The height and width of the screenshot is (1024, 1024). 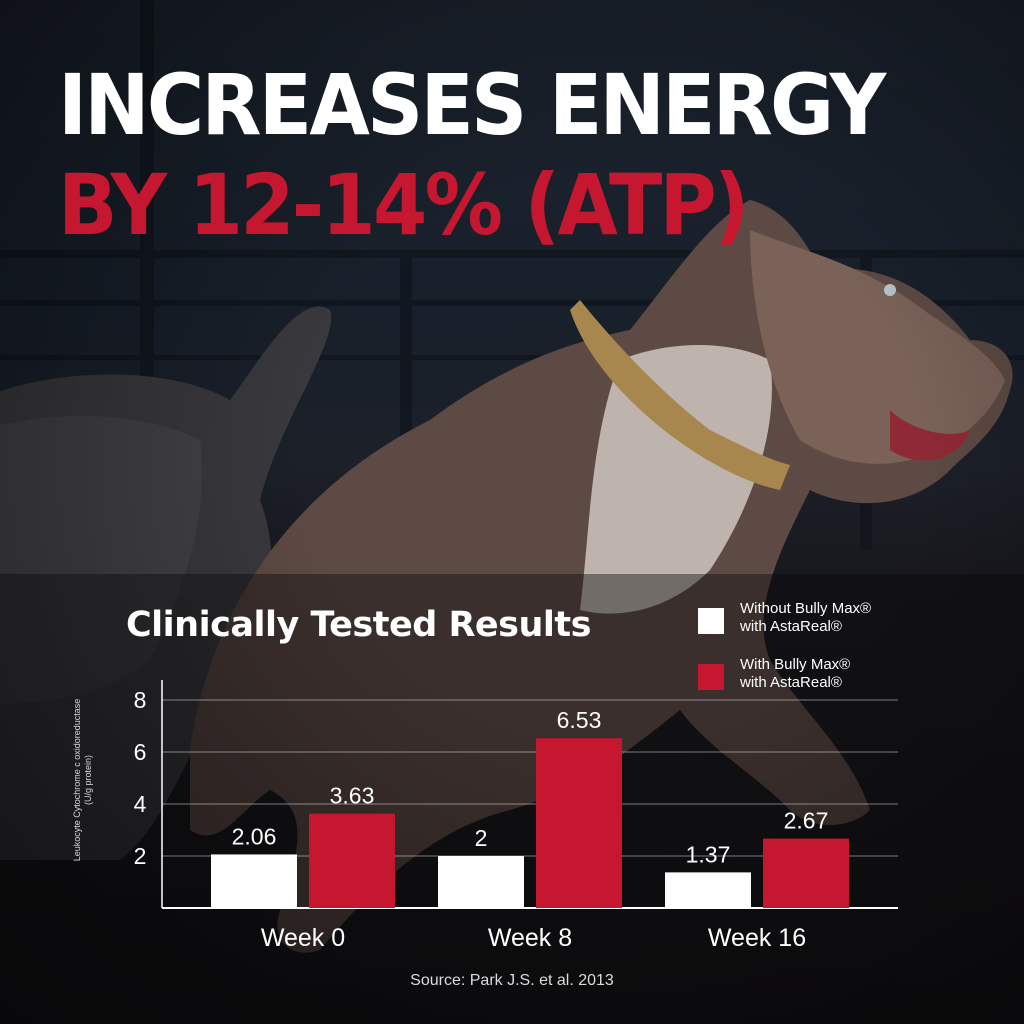 What do you see at coordinates (303, 938) in the screenshot?
I see `x-tick-label-0: Week 0` at bounding box center [303, 938].